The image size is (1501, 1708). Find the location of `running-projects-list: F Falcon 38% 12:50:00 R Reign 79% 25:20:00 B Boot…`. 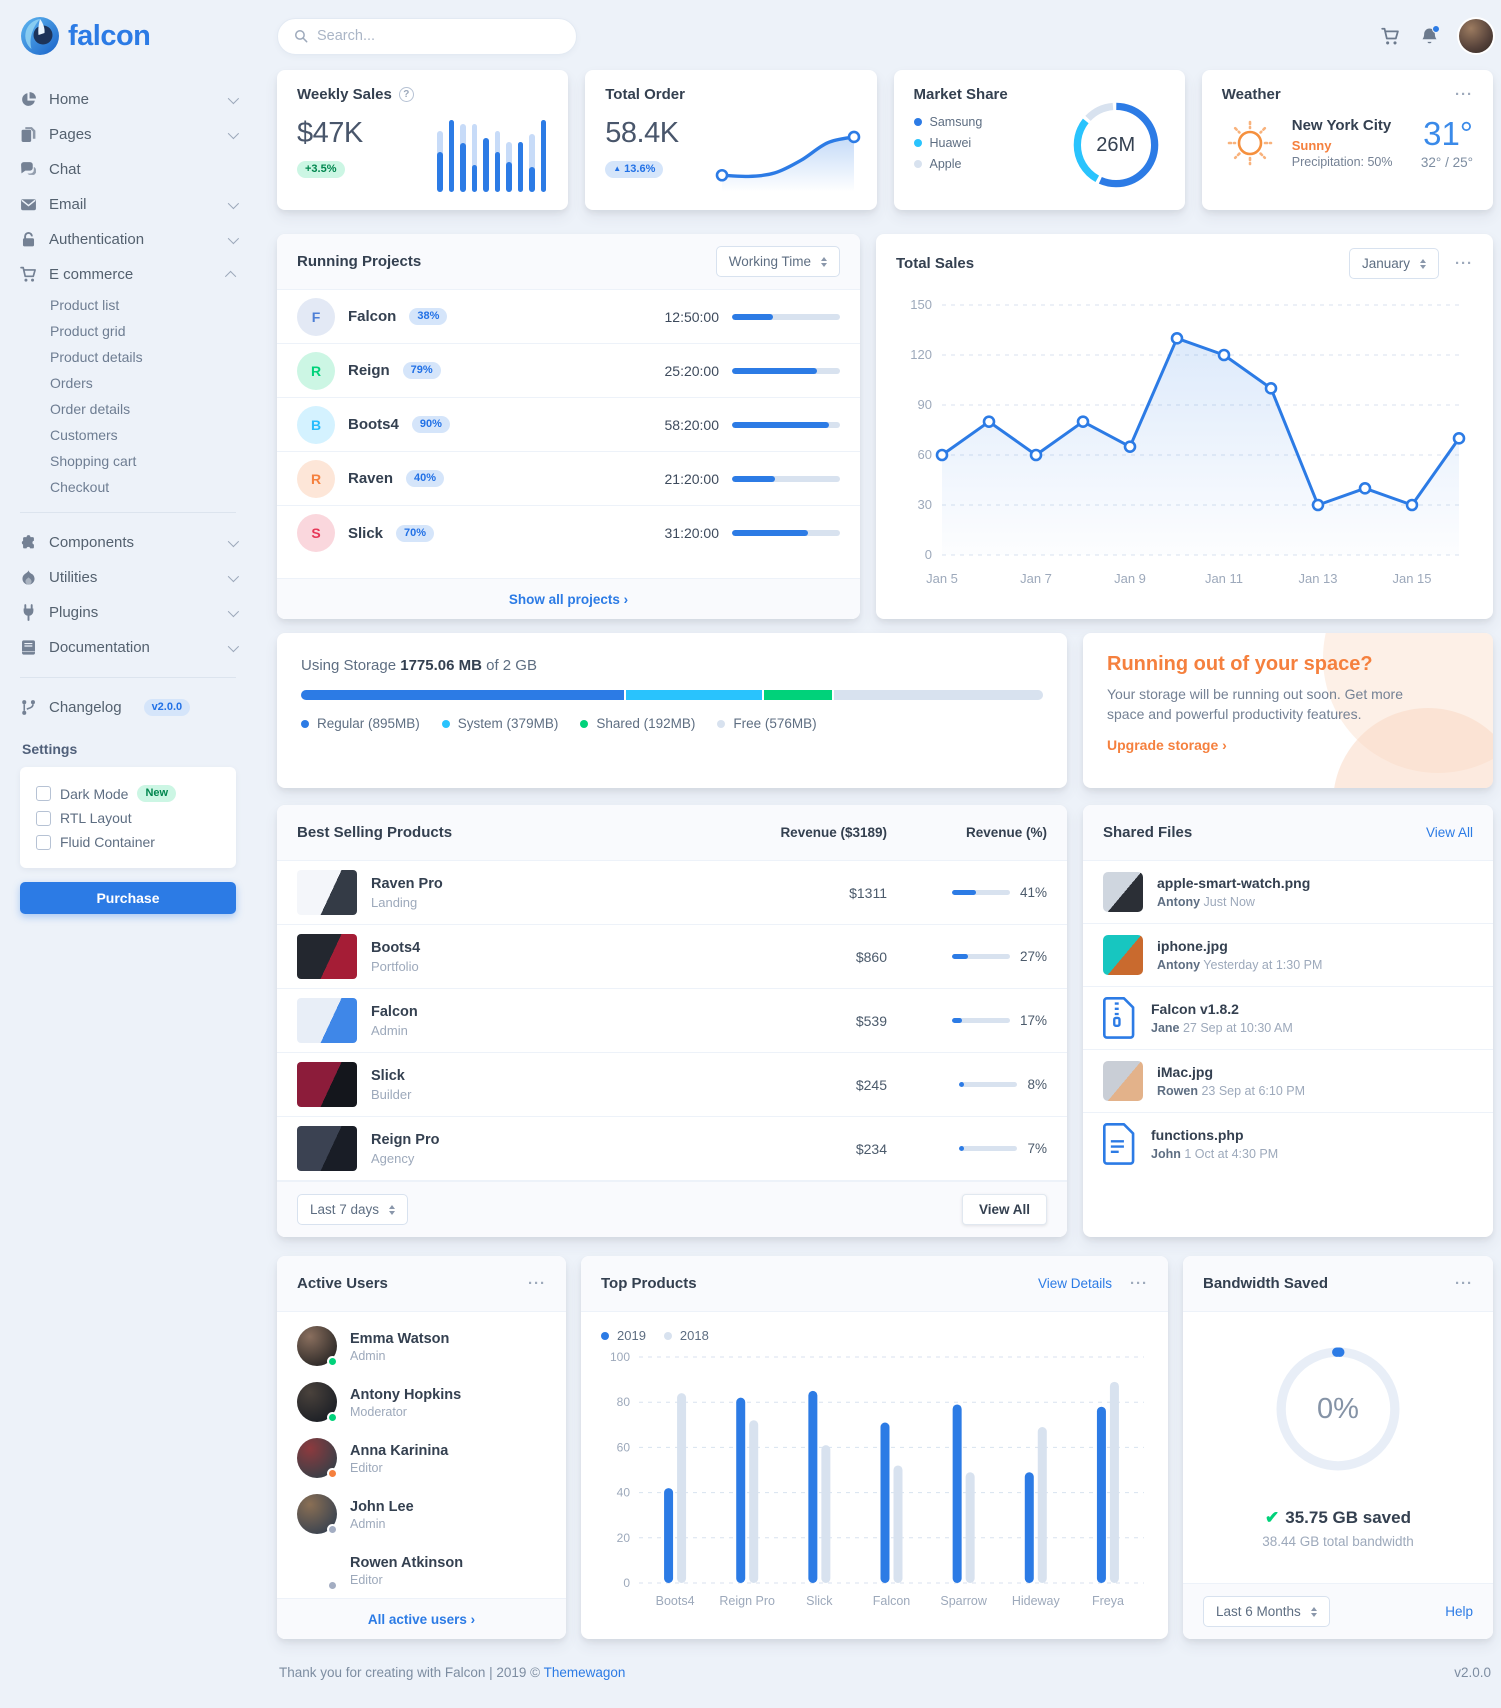

running-projects-list: F Falcon 38% 12:50:00 R Reign 79% 25:20:00 B Boot… is located at coordinates (568, 425).